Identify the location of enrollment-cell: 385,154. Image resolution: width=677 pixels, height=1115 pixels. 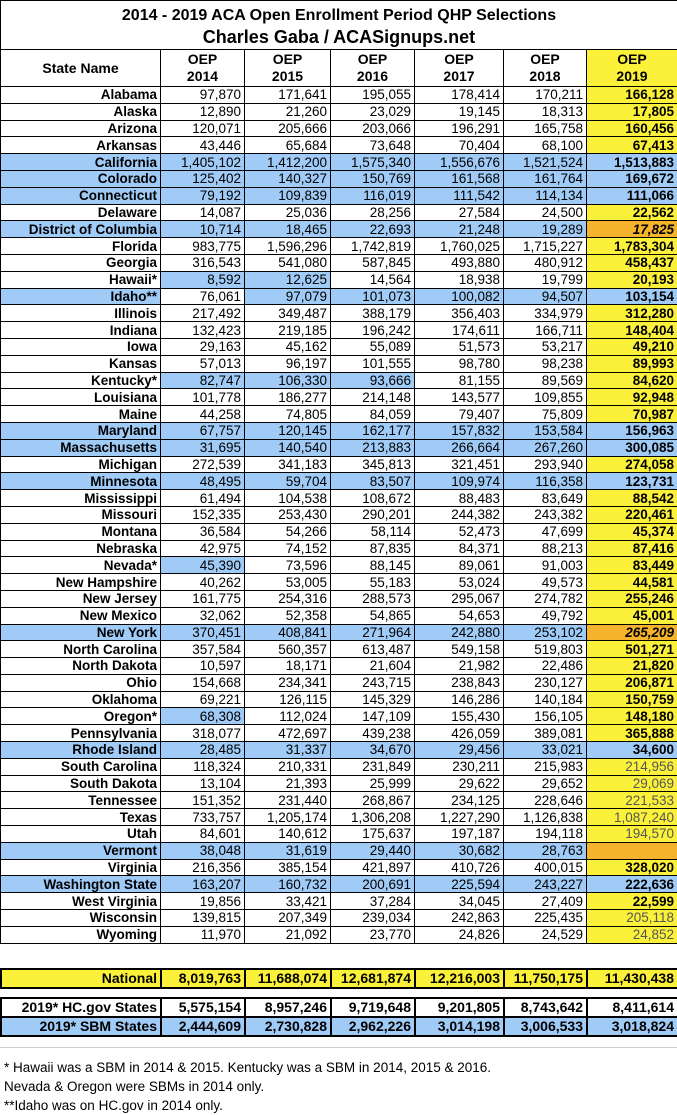
(288, 867).